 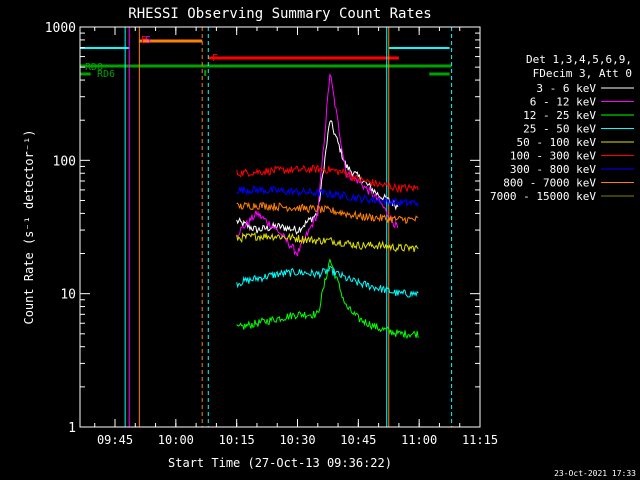 I want to click on legend-label: 25 - 50 keV, so click(x=559, y=129).